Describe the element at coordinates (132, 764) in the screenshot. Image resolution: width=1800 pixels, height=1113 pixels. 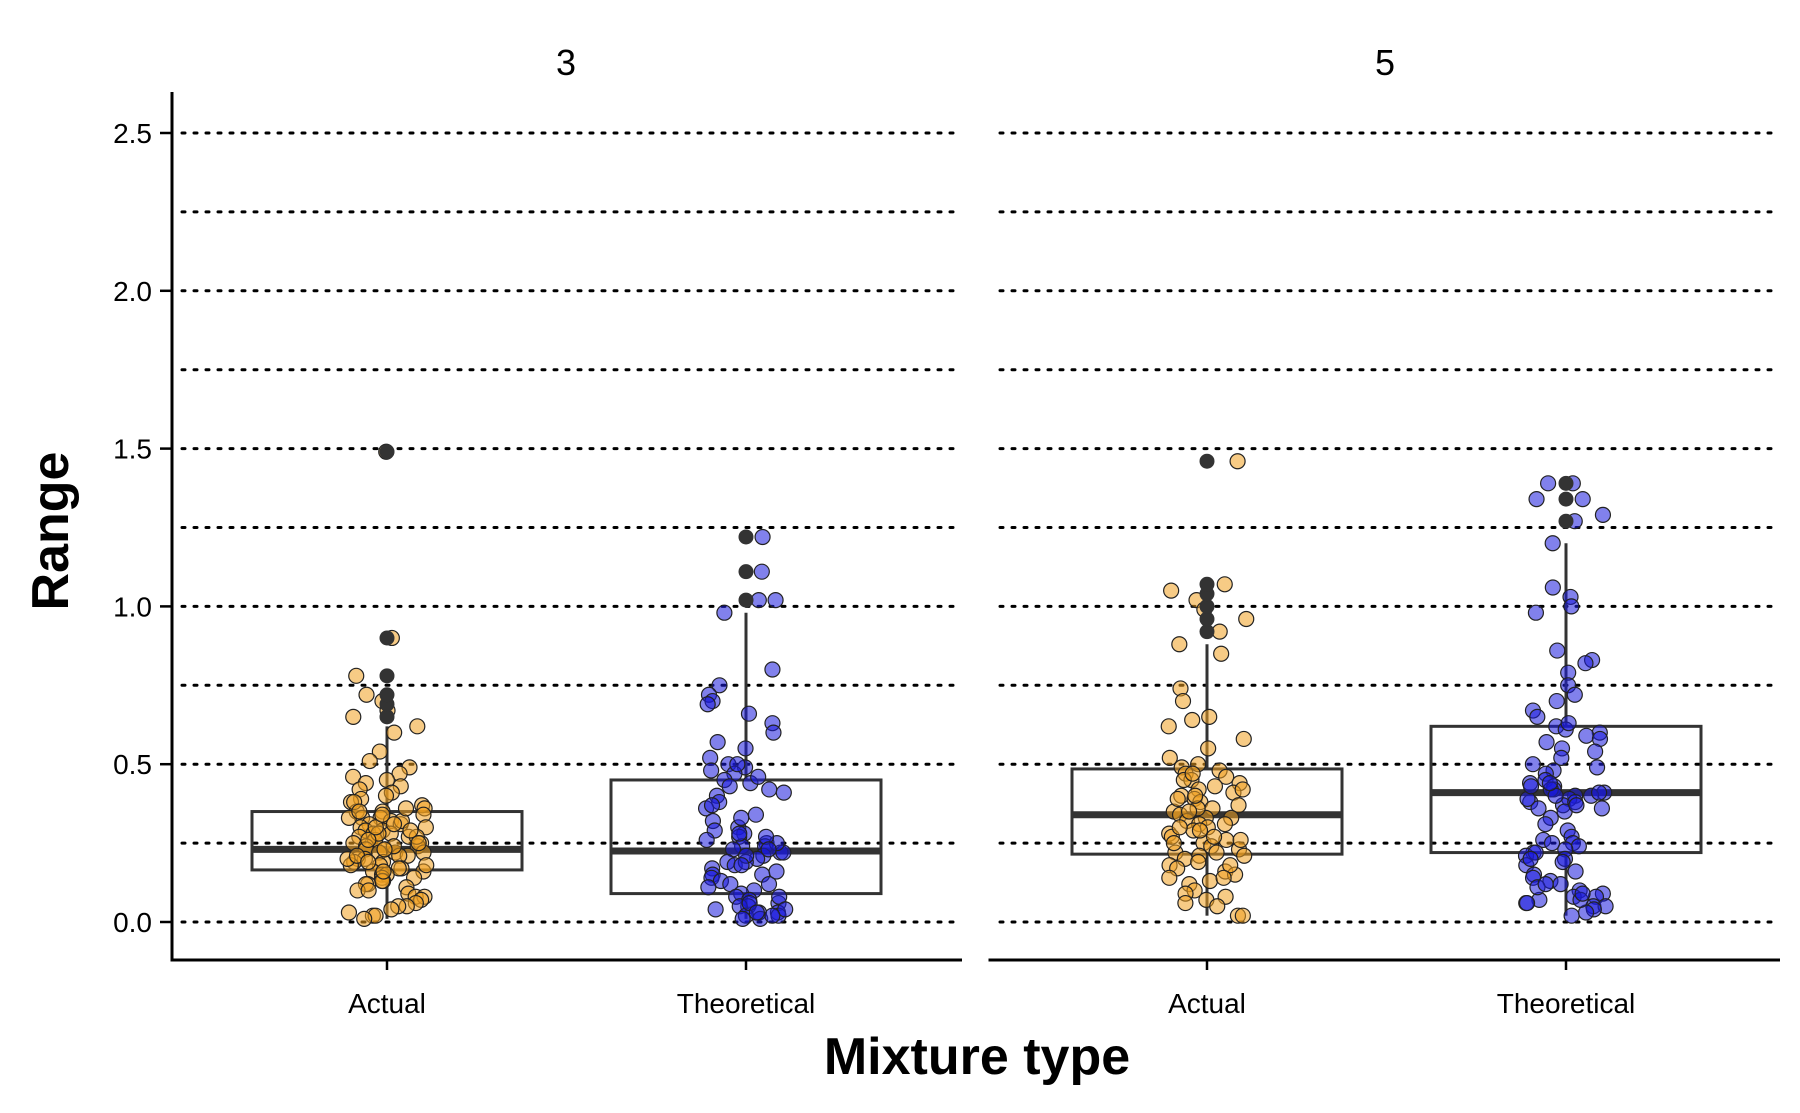
I see `y-tick-label: 0.5` at that location.